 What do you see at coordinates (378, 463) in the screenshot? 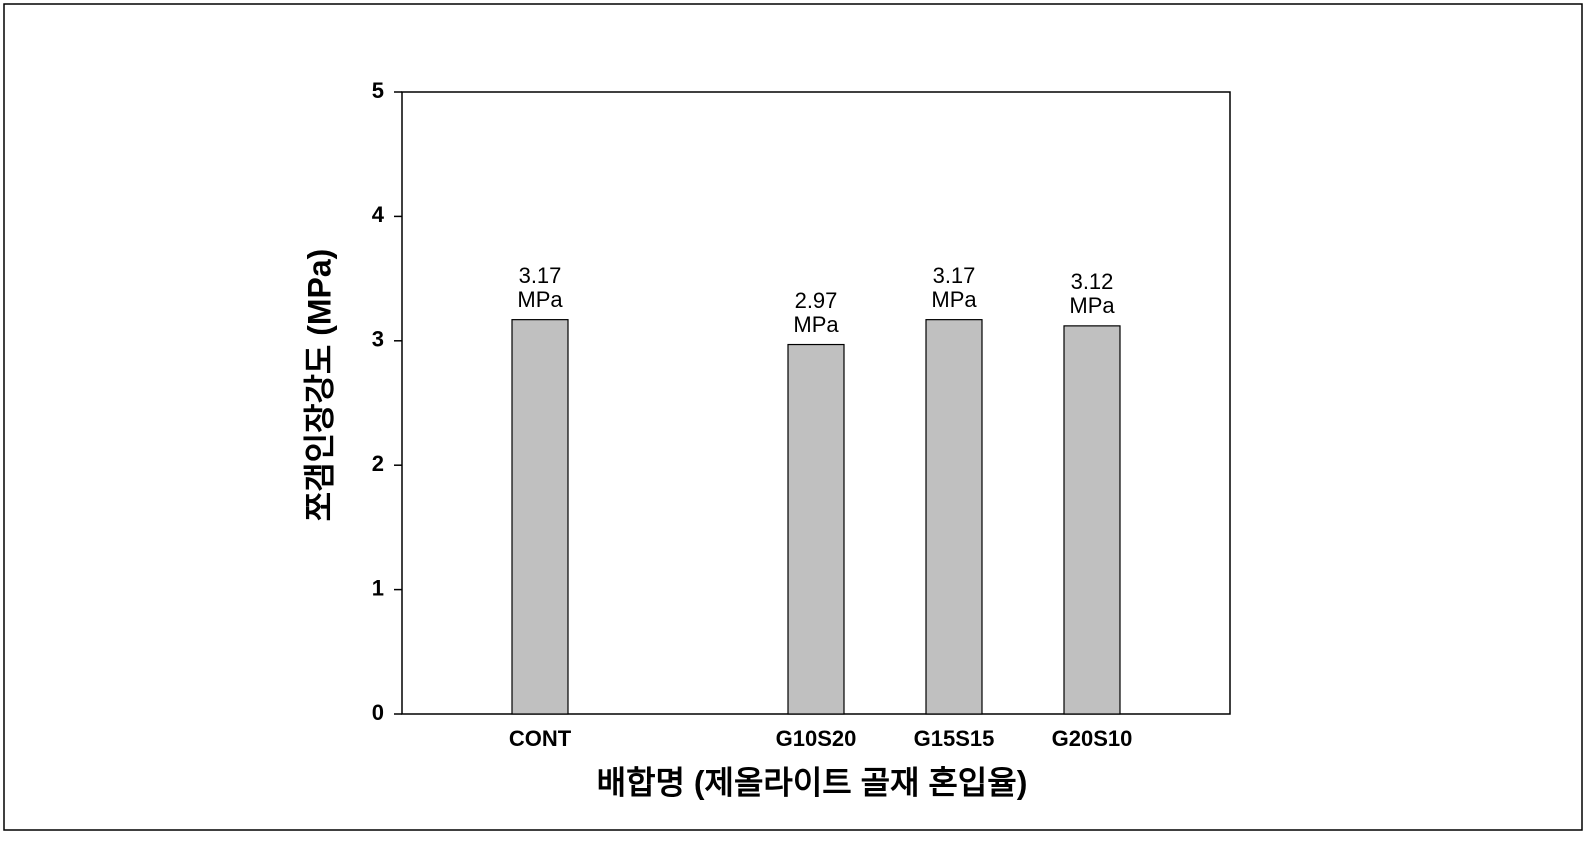
I see `y-tick-label: 2` at bounding box center [378, 463].